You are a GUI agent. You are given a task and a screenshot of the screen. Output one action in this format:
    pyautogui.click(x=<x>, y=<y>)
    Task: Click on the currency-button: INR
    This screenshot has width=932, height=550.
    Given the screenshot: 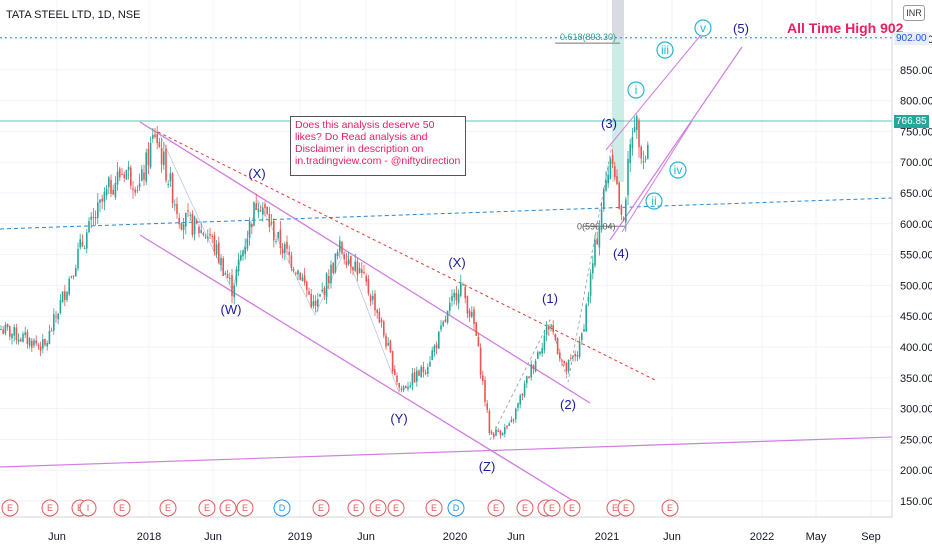 What is the action you would take?
    pyautogui.click(x=914, y=13)
    